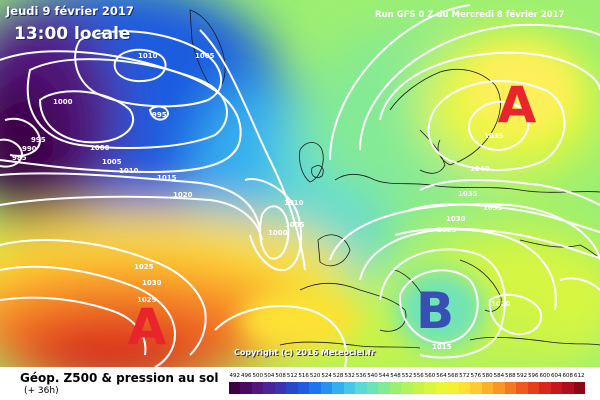 The image size is (600, 400). I want to click on scale-tick-label: 500, so click(257, 376).